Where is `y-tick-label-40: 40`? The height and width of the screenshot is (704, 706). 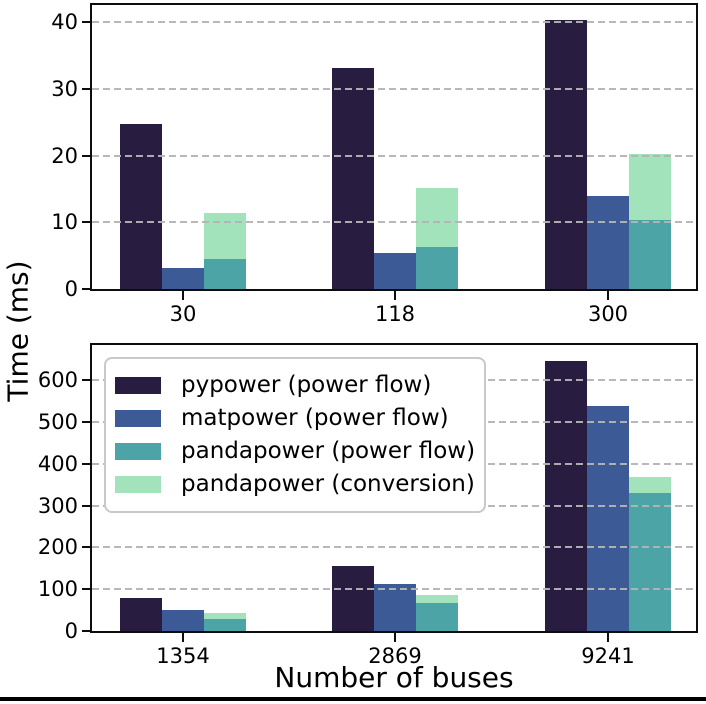 y-tick-label-40: 40 is located at coordinates (64, 22).